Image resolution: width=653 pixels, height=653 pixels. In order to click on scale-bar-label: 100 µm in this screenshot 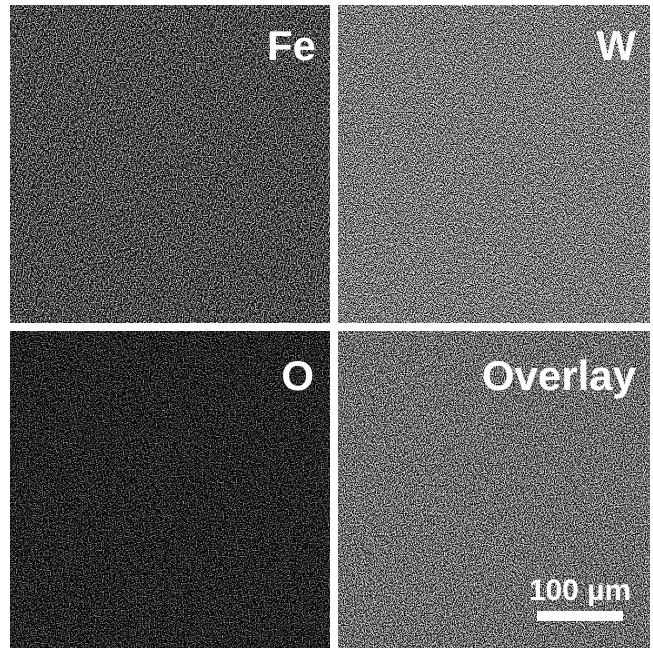, I will do `click(580, 590)`.